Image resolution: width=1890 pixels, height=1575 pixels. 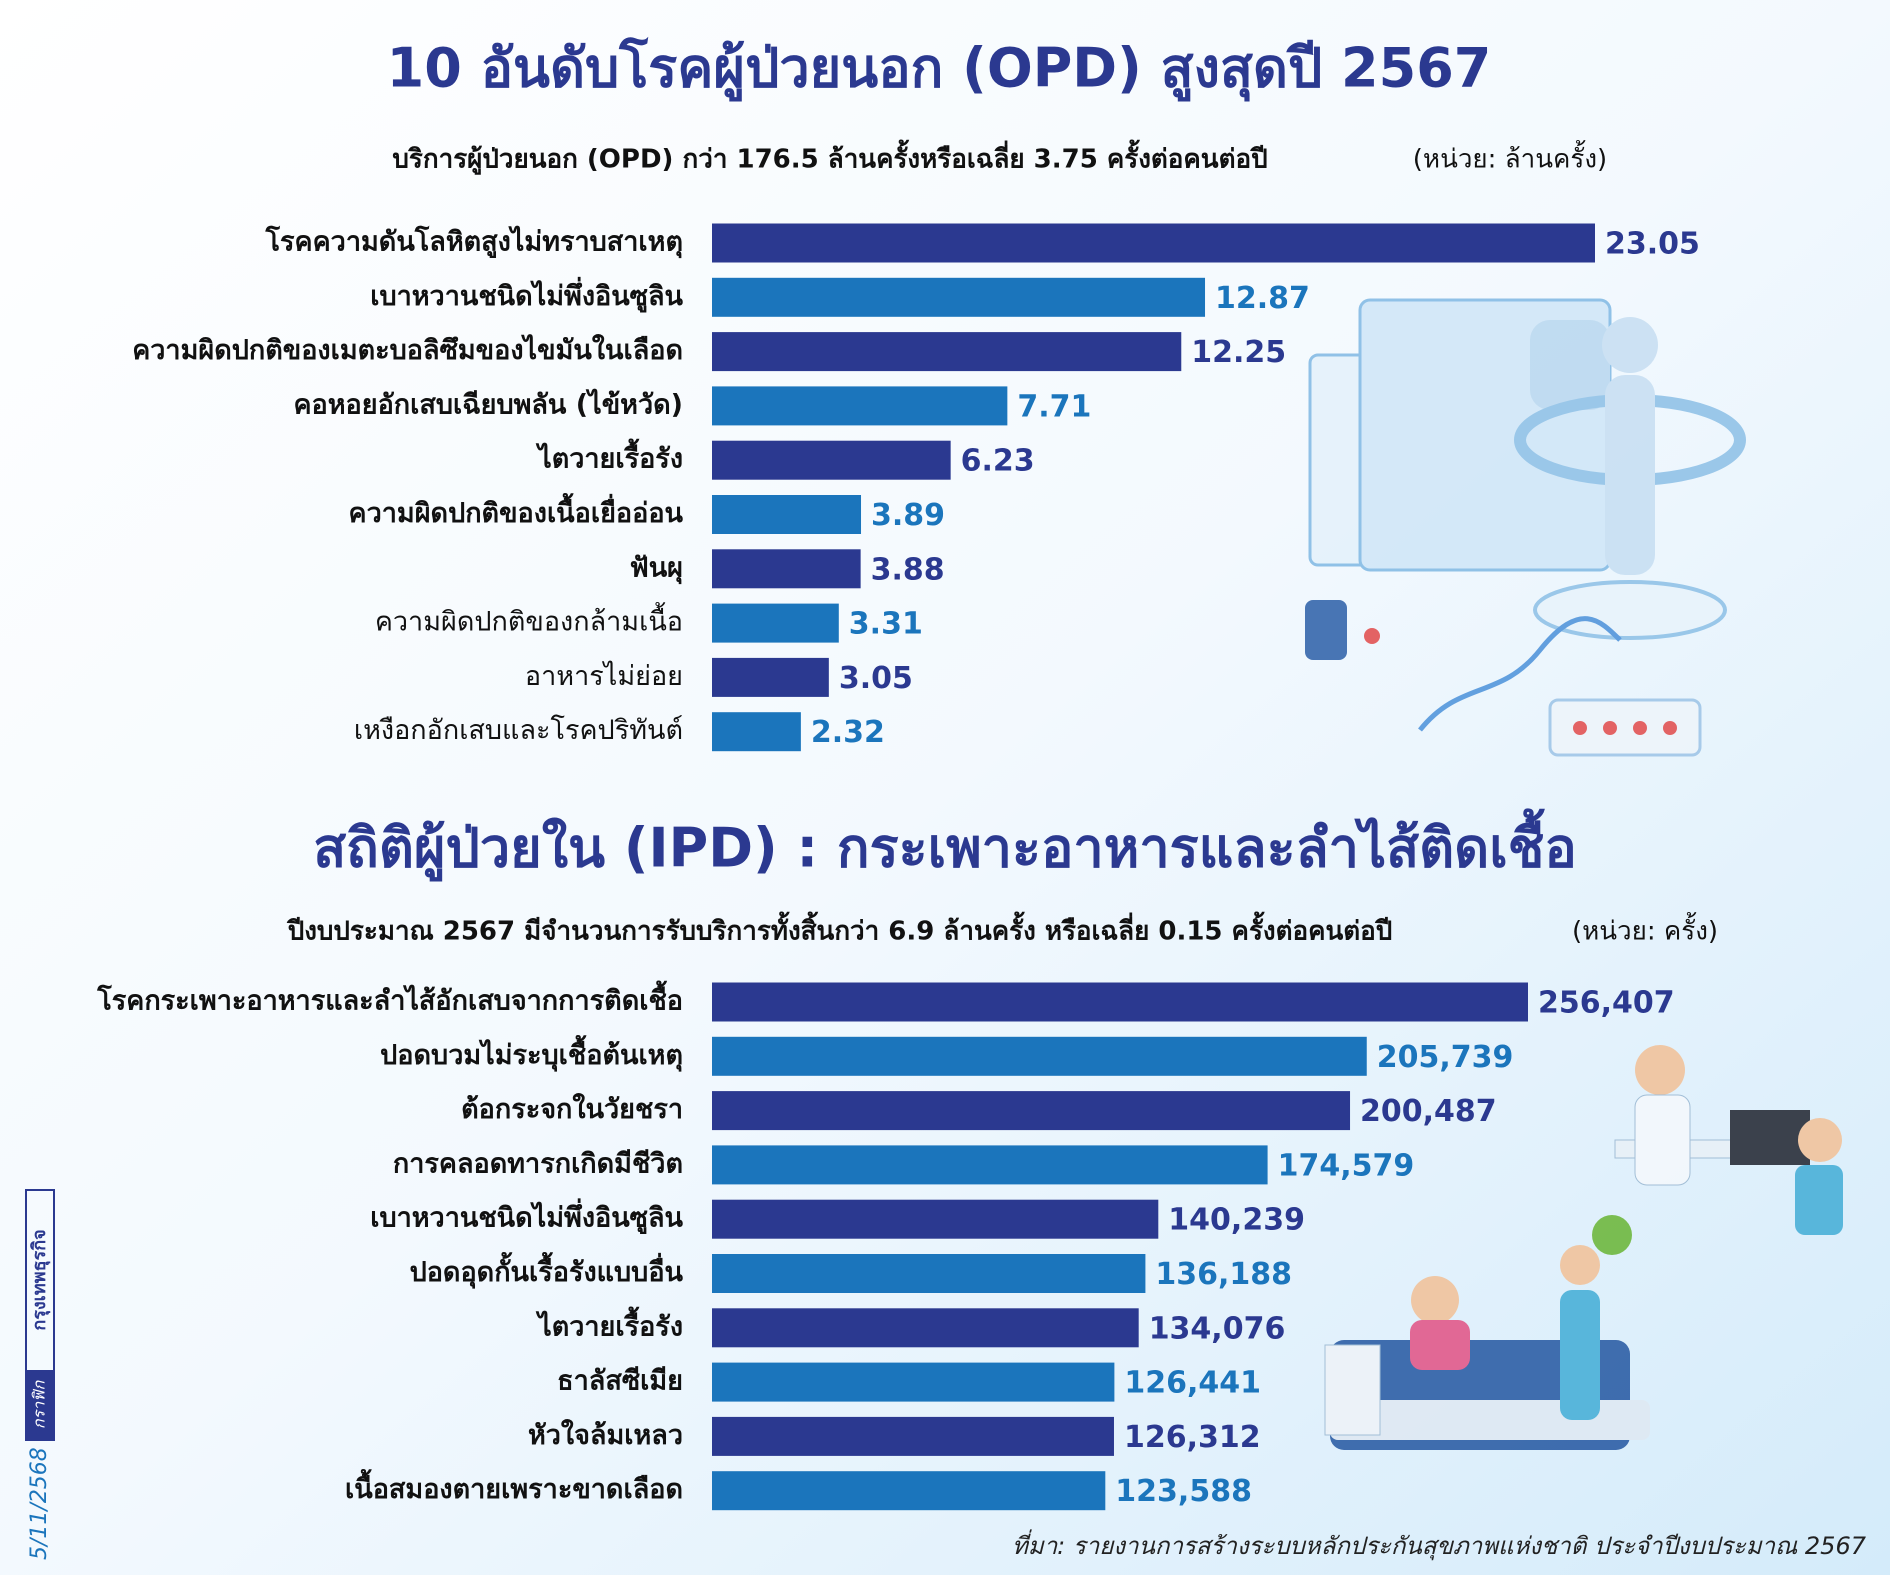 What do you see at coordinates (1262, 298) in the screenshot?
I see `value-label: 12.87` at bounding box center [1262, 298].